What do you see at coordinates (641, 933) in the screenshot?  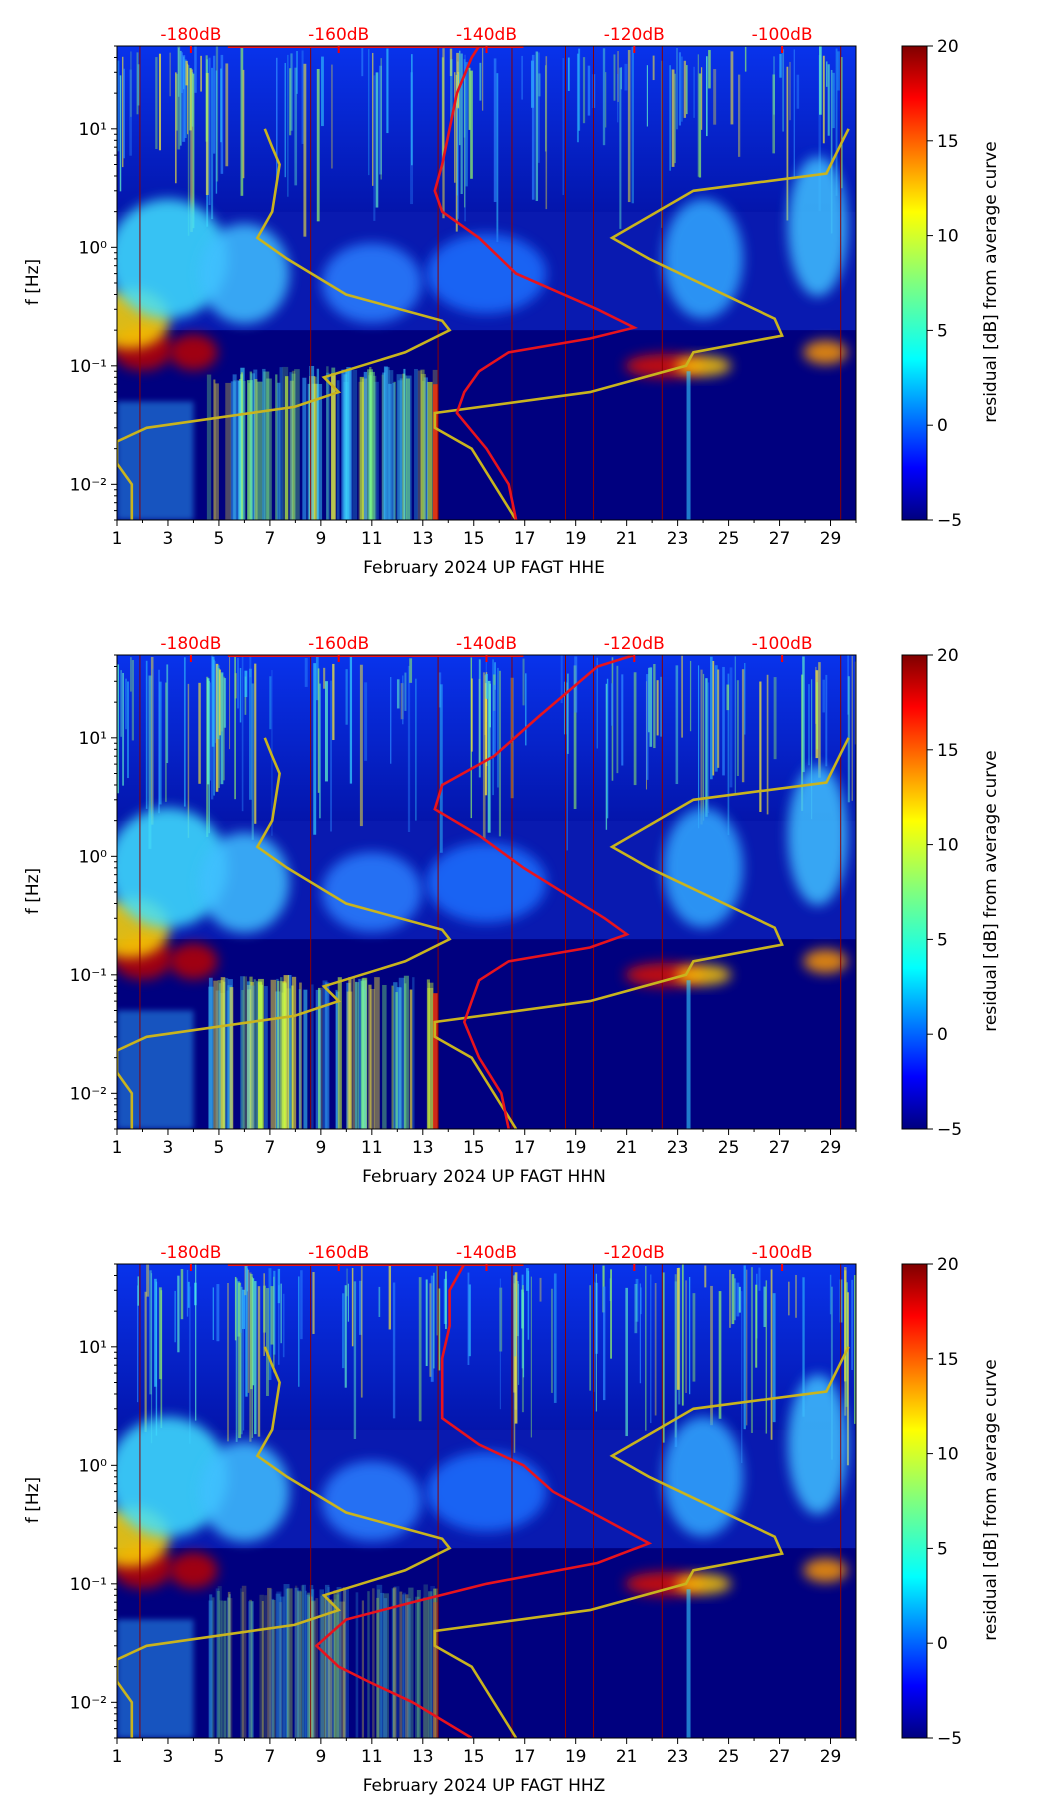 I see `noise-model-high-line` at bounding box center [641, 933].